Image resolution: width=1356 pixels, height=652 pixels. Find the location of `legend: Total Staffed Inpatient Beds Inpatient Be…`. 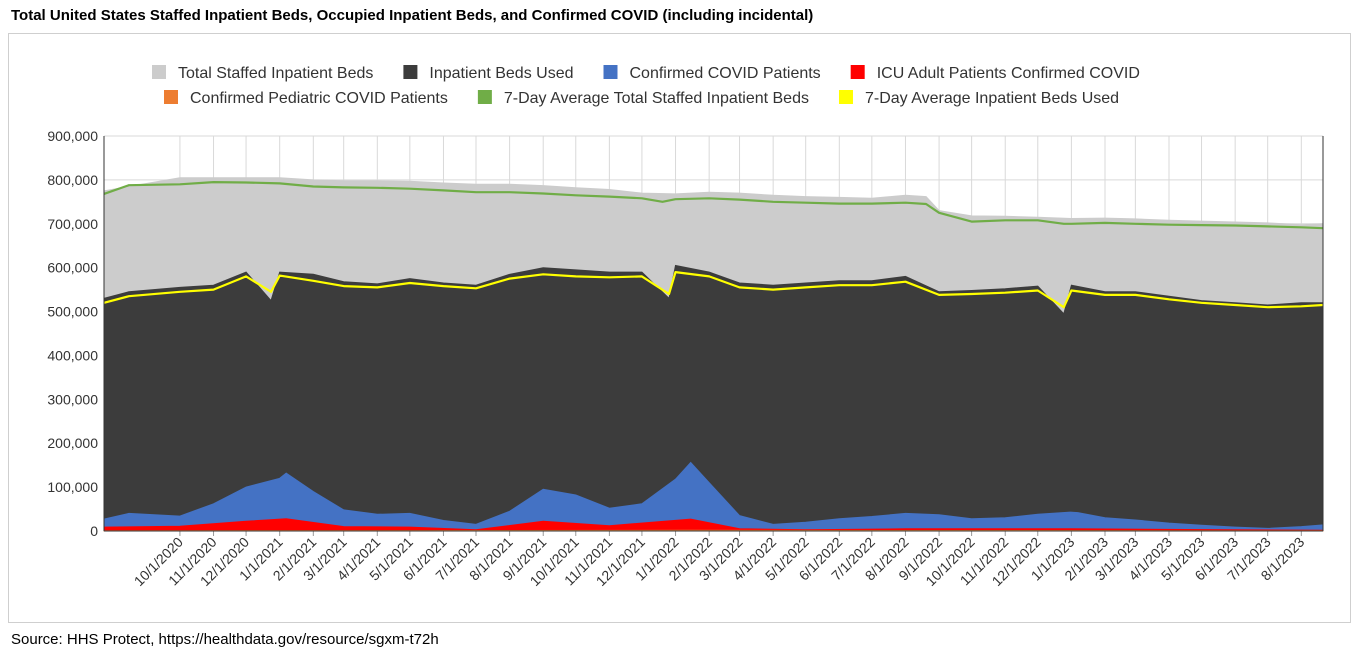

legend: Total Staffed Inpatient Beds Inpatient Be… is located at coordinates (646, 86).